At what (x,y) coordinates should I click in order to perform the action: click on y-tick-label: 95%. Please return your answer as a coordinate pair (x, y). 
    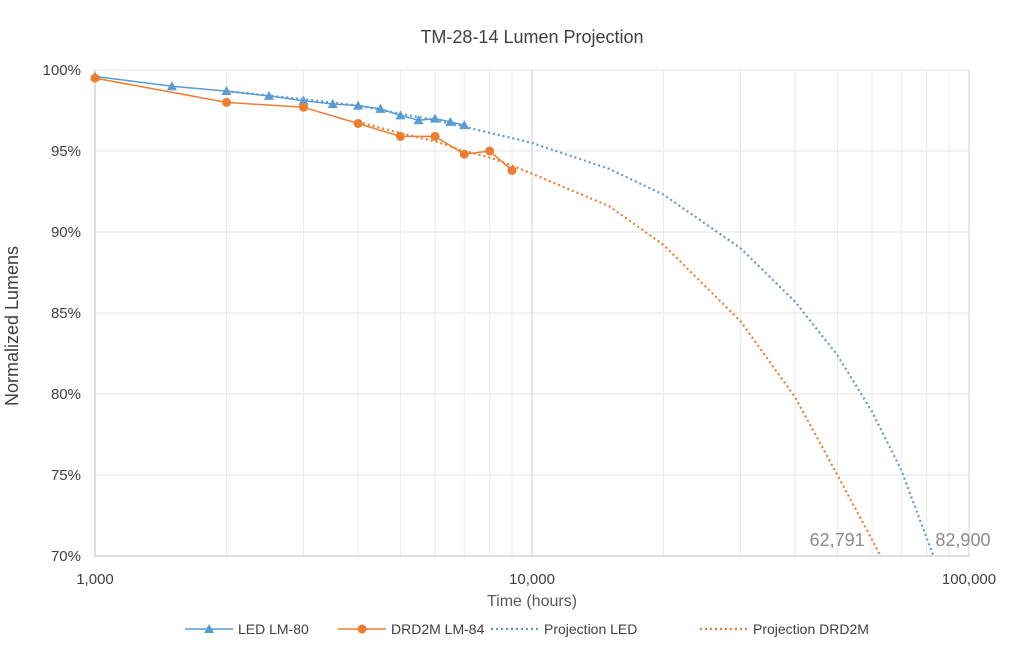
    Looking at the image, I should click on (66, 151).